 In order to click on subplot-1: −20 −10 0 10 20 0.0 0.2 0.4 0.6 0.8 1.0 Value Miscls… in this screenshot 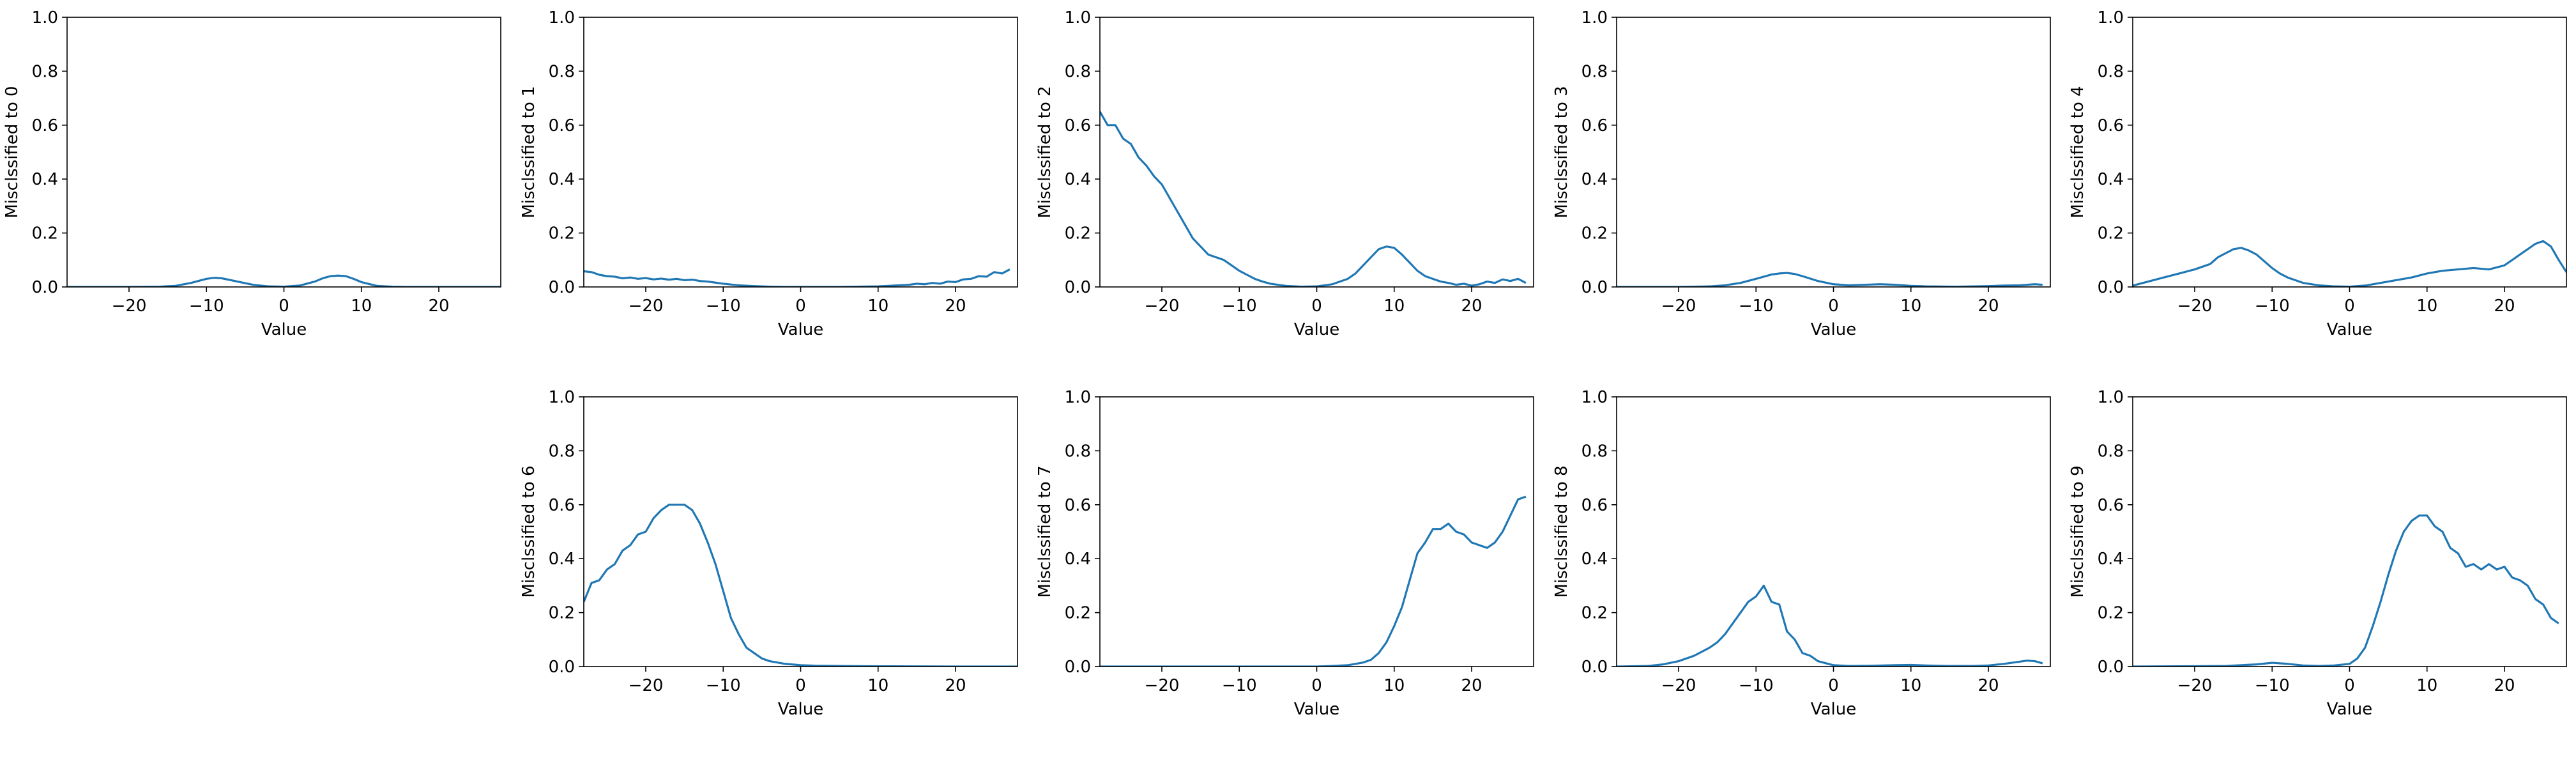, I will do `click(768, 174)`.